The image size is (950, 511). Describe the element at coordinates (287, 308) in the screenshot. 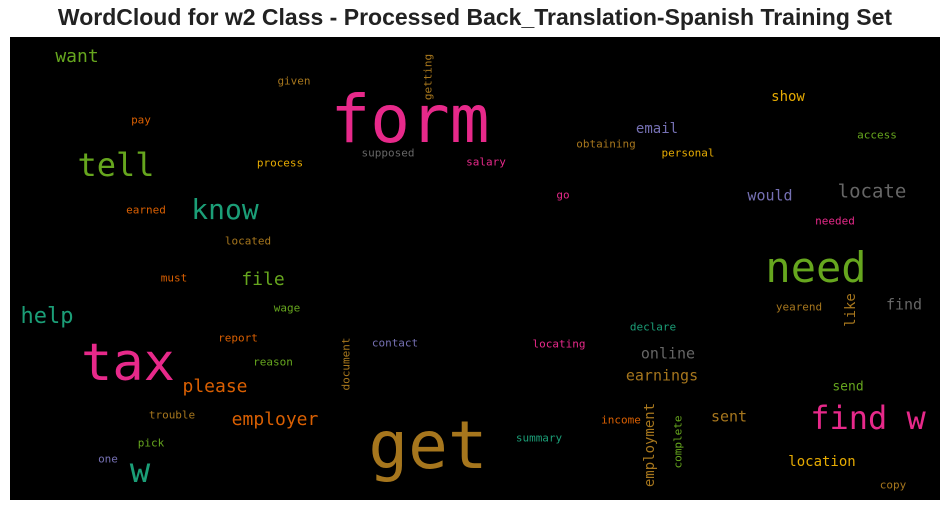

I see `word-wage: wage` at that location.